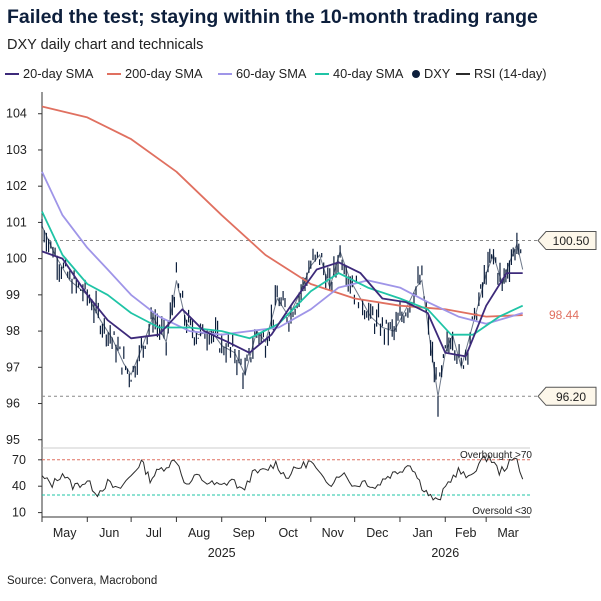 The image size is (601, 601). Describe the element at coordinates (13, 367) in the screenshot. I see `y-tick-label: 97` at that location.